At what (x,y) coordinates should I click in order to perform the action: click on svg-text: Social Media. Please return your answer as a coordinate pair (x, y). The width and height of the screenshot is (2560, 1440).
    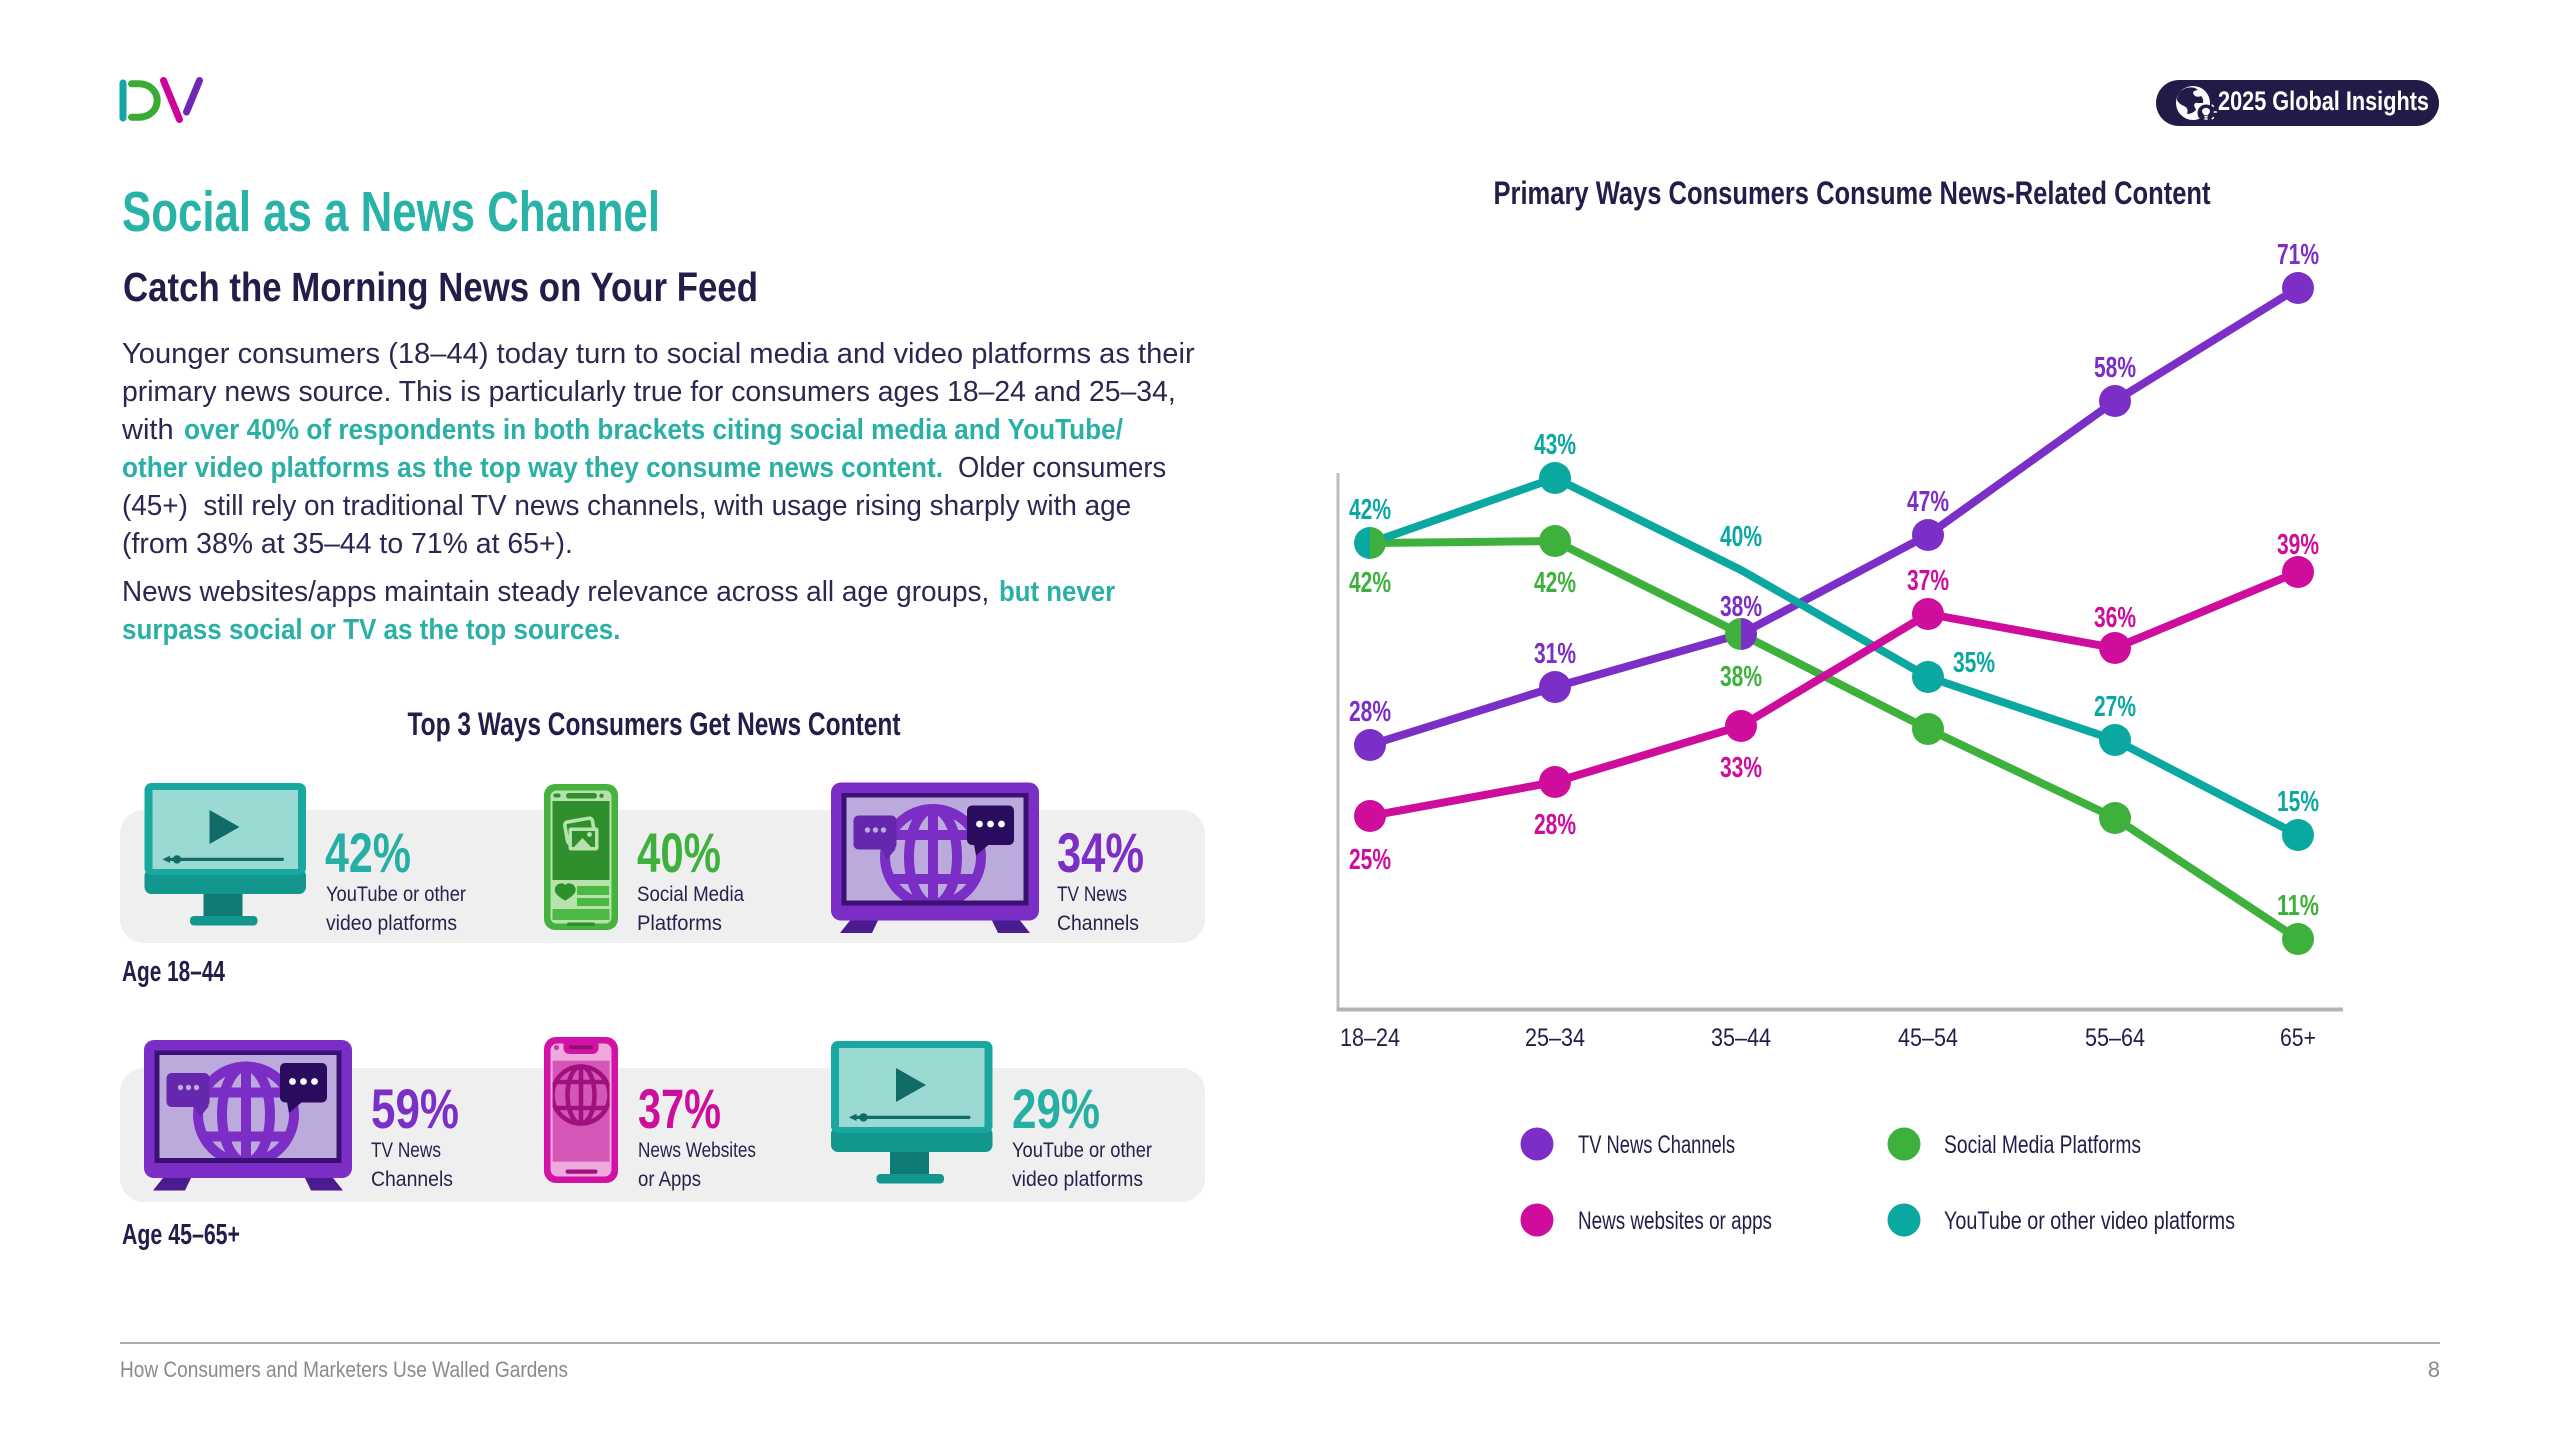
    Looking at the image, I should click on (690, 894).